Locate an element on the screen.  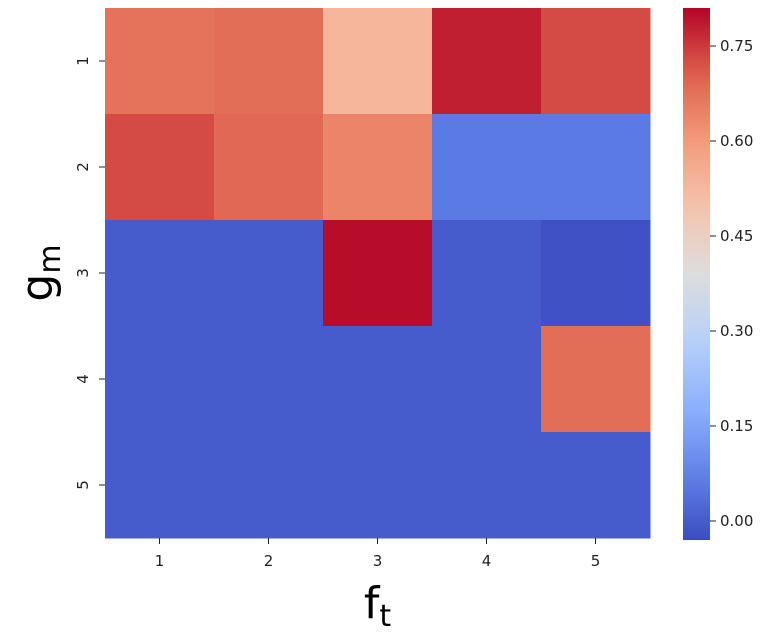
colorbar-tick-label: 0.15 is located at coordinates (736, 426).